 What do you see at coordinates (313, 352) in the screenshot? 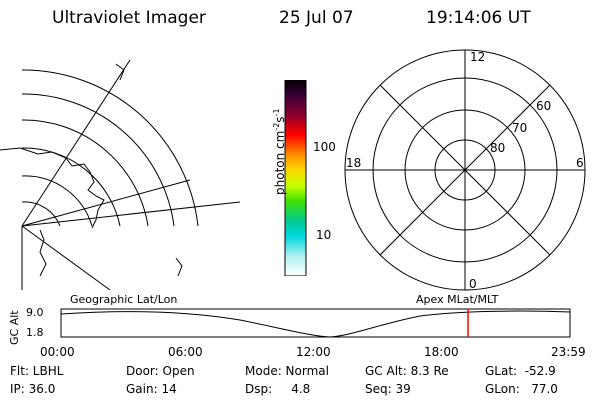
I see `timeline-xtick-1200: 12:00` at bounding box center [313, 352].